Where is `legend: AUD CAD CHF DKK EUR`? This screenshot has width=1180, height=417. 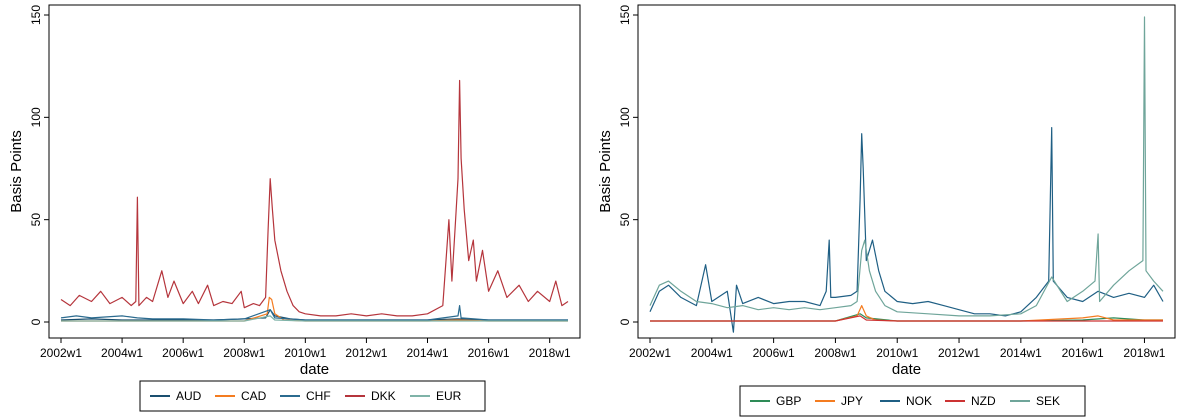
legend: AUD CAD CHF DKK EUR is located at coordinates (312, 396).